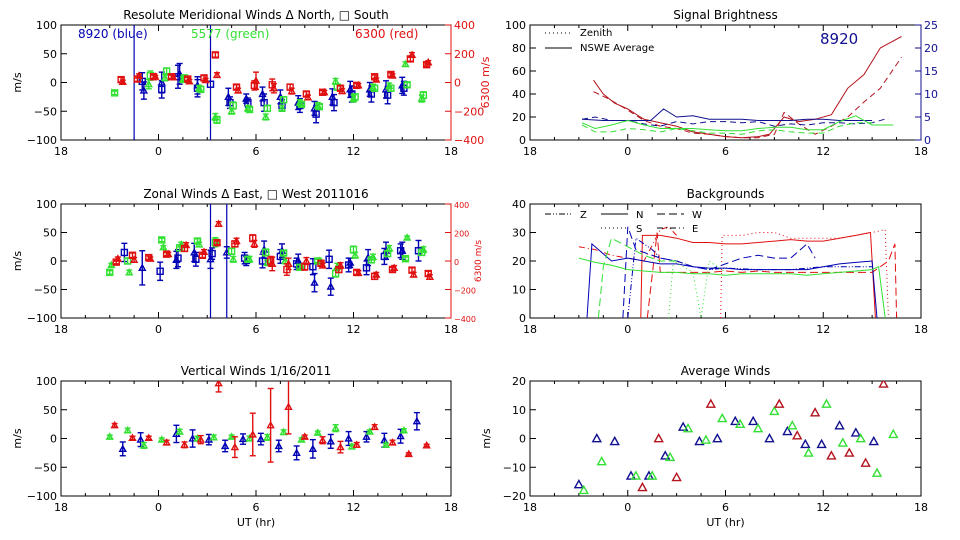  I want to click on series-line-5577-nswe-average, so click(737, 123).